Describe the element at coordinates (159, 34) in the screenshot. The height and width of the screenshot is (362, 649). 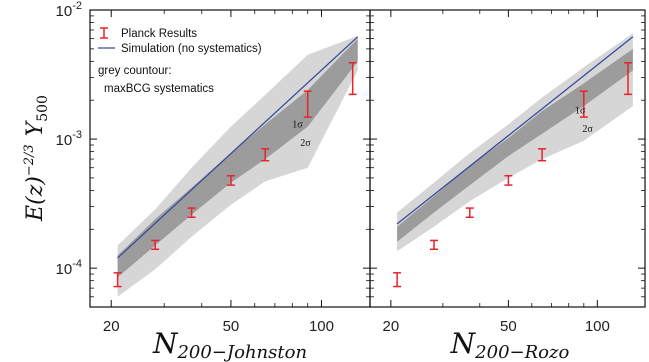
I see `legend-planck-label: Planck Results` at that location.